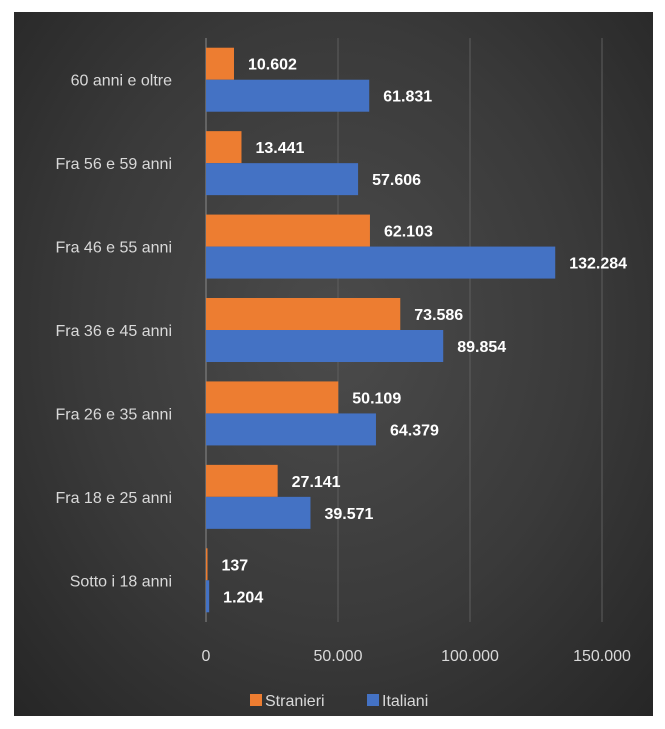 This screenshot has width=665, height=729. Describe the element at coordinates (338, 656) in the screenshot. I see `x-tick-label: 50.000` at that location.